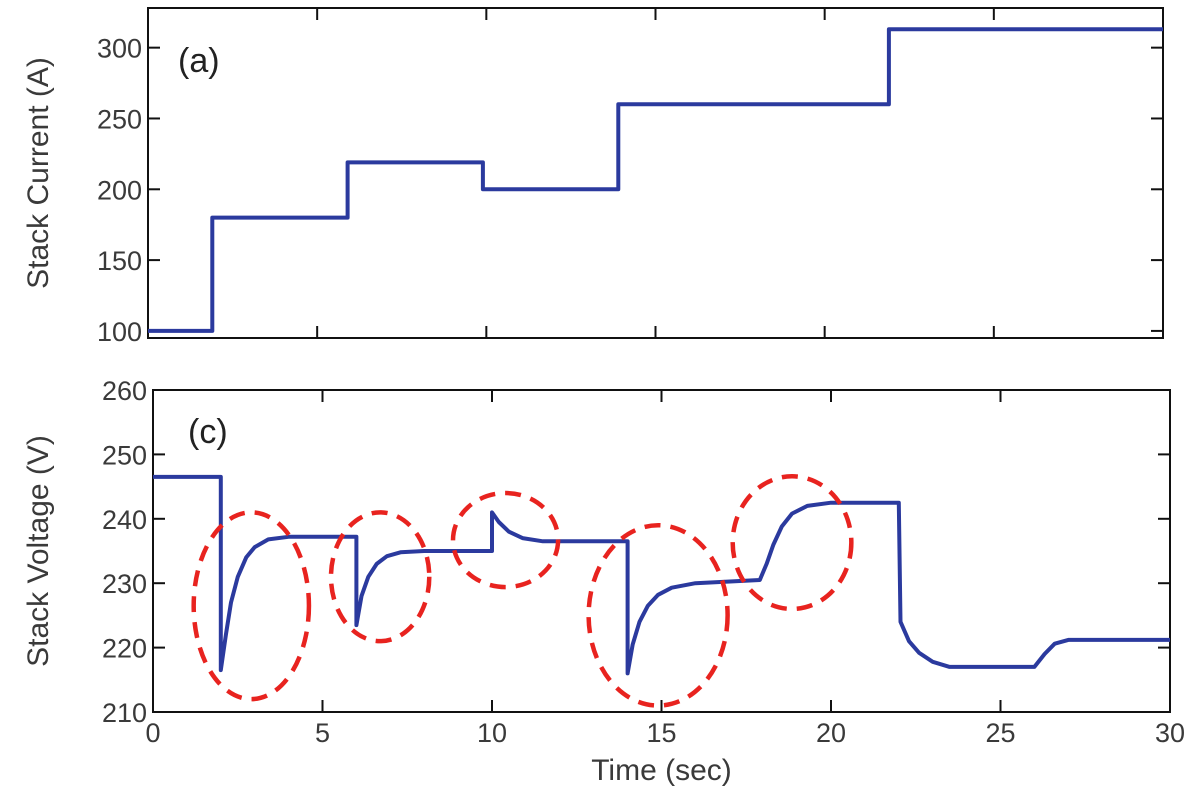 This screenshot has height=800, width=1200. I want to click on y-tick-label: 220, so click(124, 649).